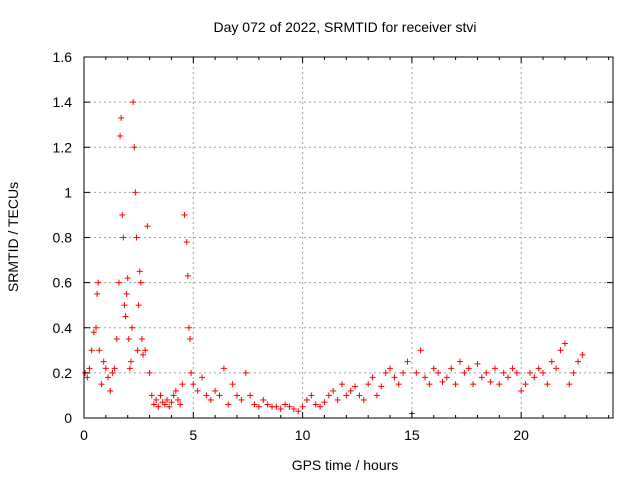 This screenshot has height=480, width=640. Describe the element at coordinates (63, 57) in the screenshot. I see `y-tick-label: 1.6` at that location.